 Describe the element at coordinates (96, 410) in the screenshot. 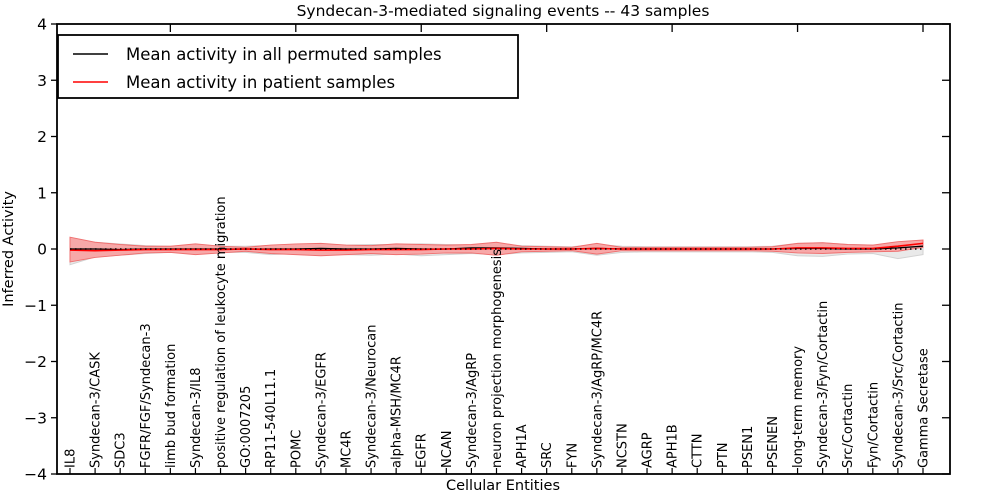

I see `x-tick-label: Syndecan-3/CASK` at that location.